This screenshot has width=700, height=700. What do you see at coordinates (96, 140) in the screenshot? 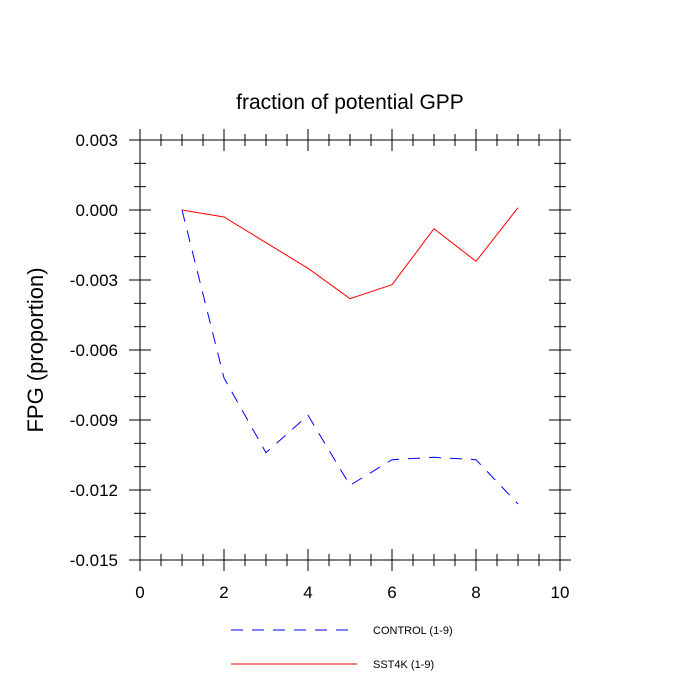
I see `y-tick-label: 0.003` at bounding box center [96, 140].